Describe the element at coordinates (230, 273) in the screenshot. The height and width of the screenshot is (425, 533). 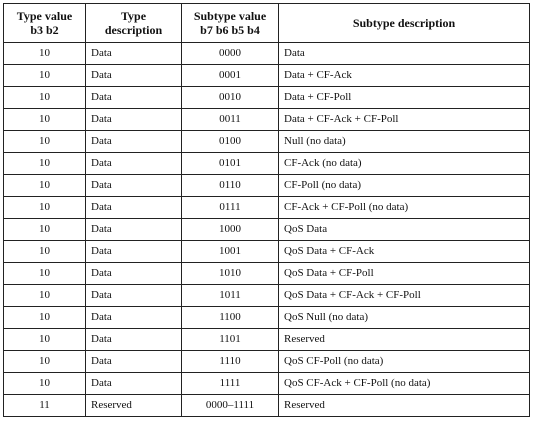
I see `cell-subtype-value: 1010` at that location.